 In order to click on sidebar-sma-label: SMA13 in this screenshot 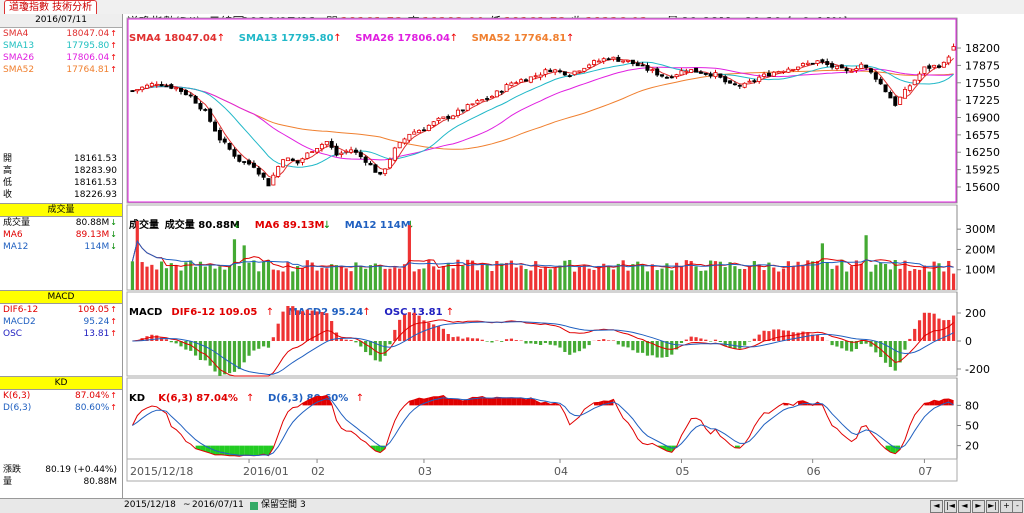, I will do `click(18, 46)`.